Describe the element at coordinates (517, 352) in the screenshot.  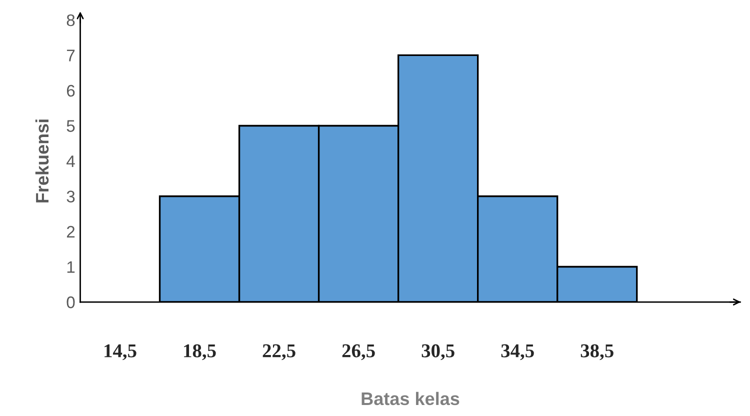
I see `x-tick-label: 34,5` at that location.